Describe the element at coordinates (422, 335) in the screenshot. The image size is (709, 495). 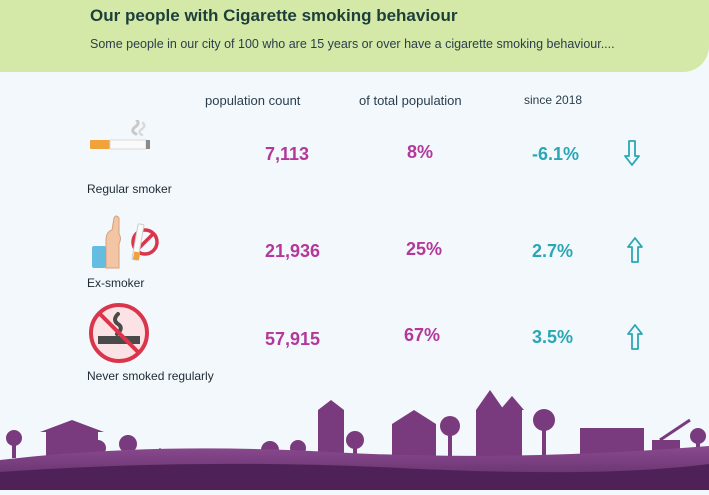
I see `share-never-smoked: 67%` at that location.